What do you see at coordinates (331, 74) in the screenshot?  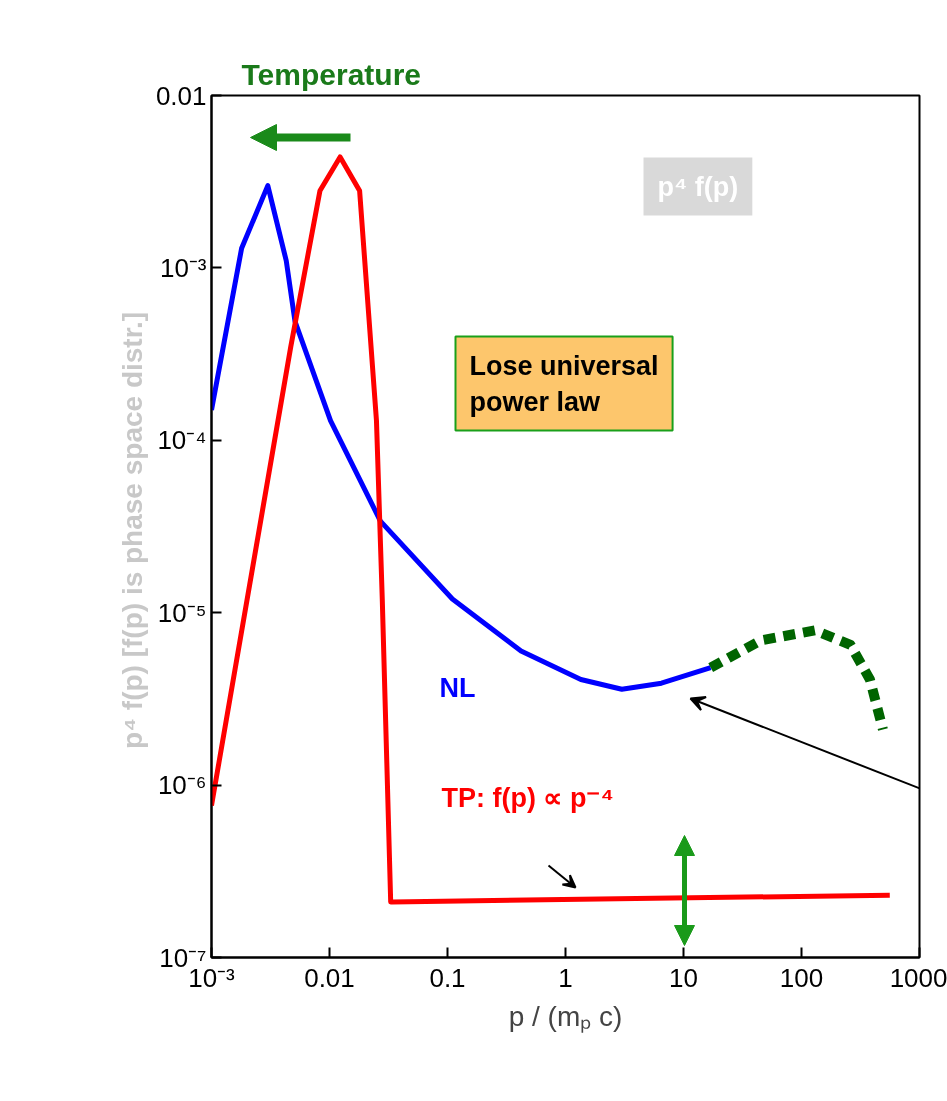 I see `chart-title: Temperature` at bounding box center [331, 74].